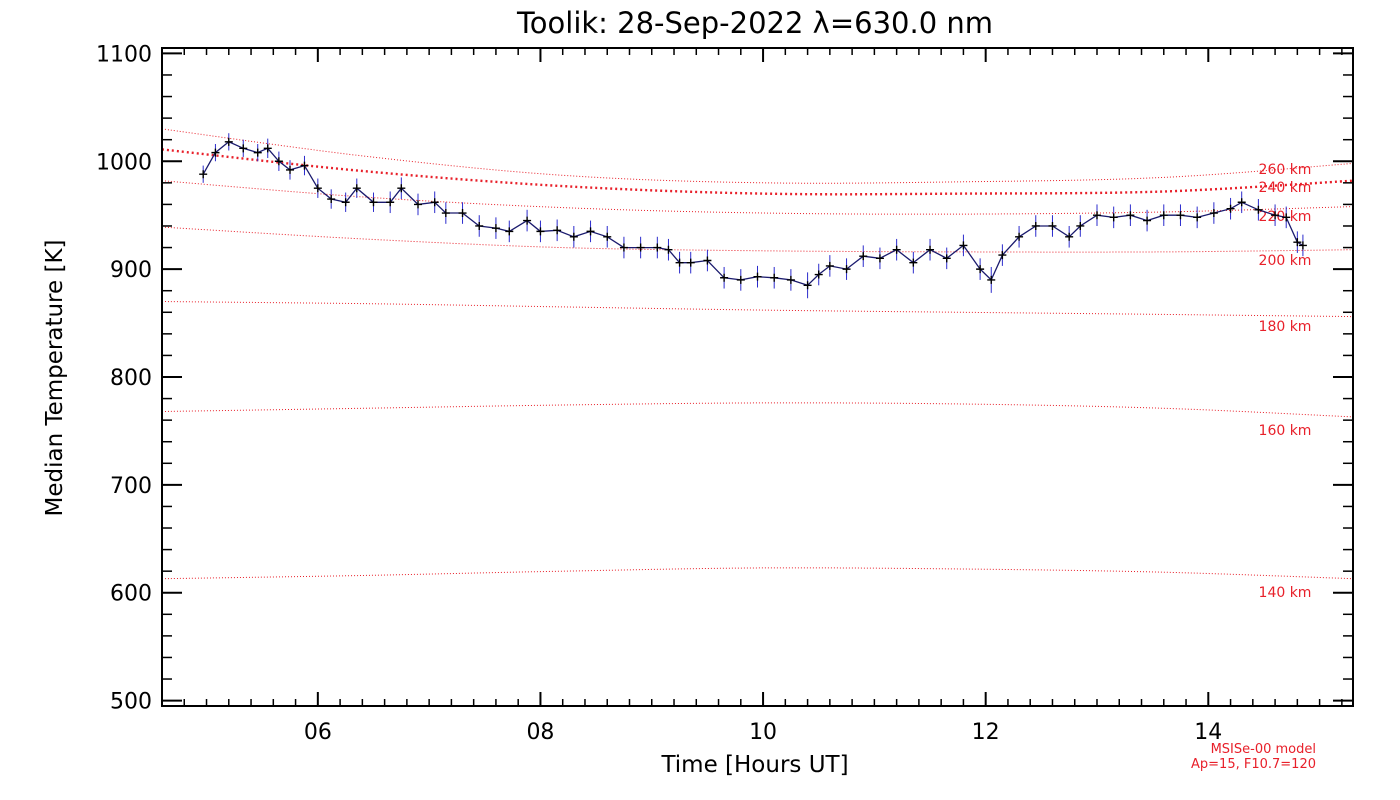 This screenshot has height=800, width=1400. What do you see at coordinates (1208, 732) in the screenshot?
I see `x-tick-label: 14` at bounding box center [1208, 732].